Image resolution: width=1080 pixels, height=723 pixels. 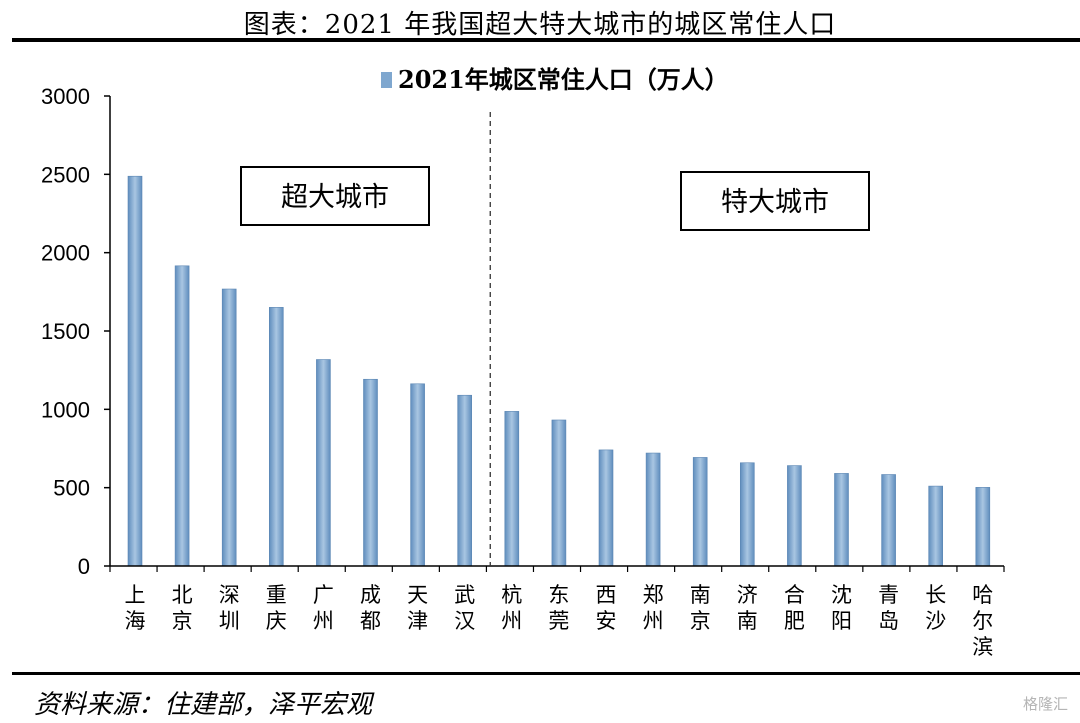 I want to click on x-tick-label: 西安, so click(x=606, y=608).